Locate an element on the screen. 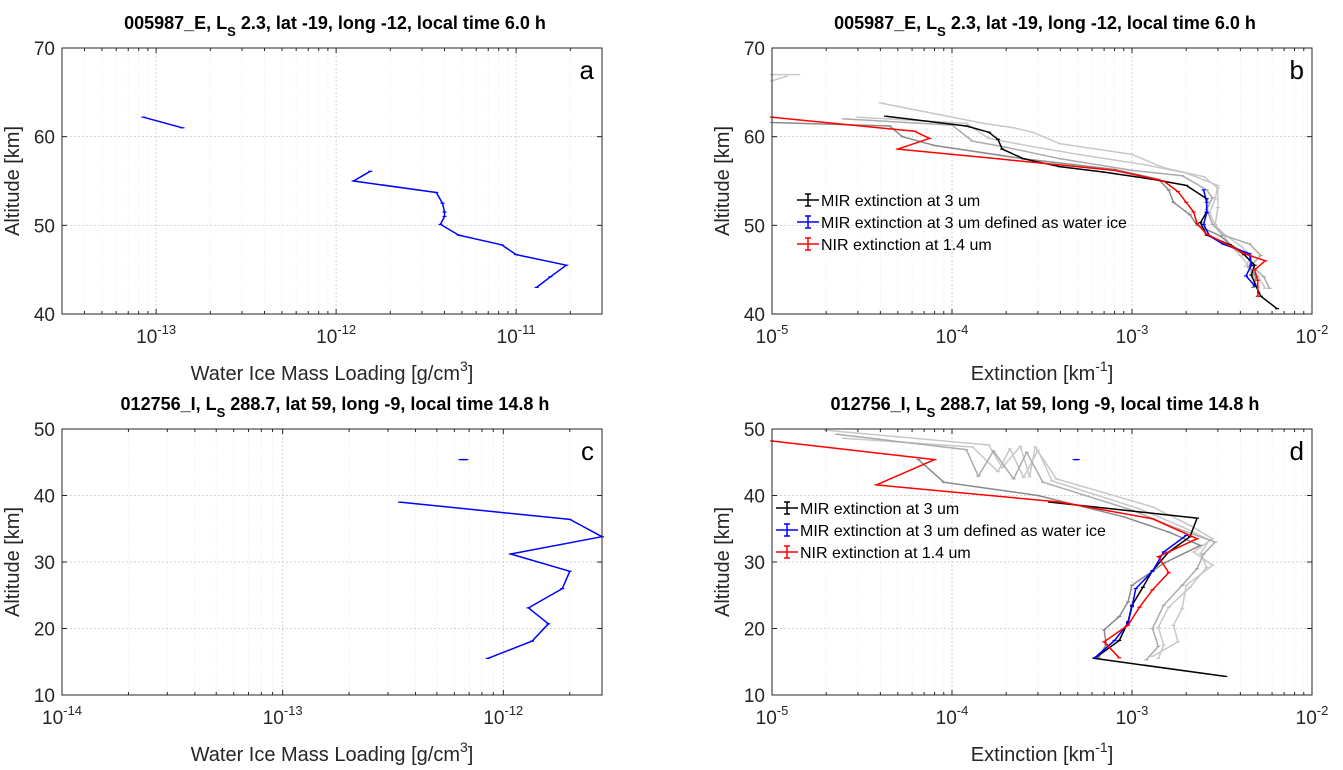  axes-frame is located at coordinates (332, 181).